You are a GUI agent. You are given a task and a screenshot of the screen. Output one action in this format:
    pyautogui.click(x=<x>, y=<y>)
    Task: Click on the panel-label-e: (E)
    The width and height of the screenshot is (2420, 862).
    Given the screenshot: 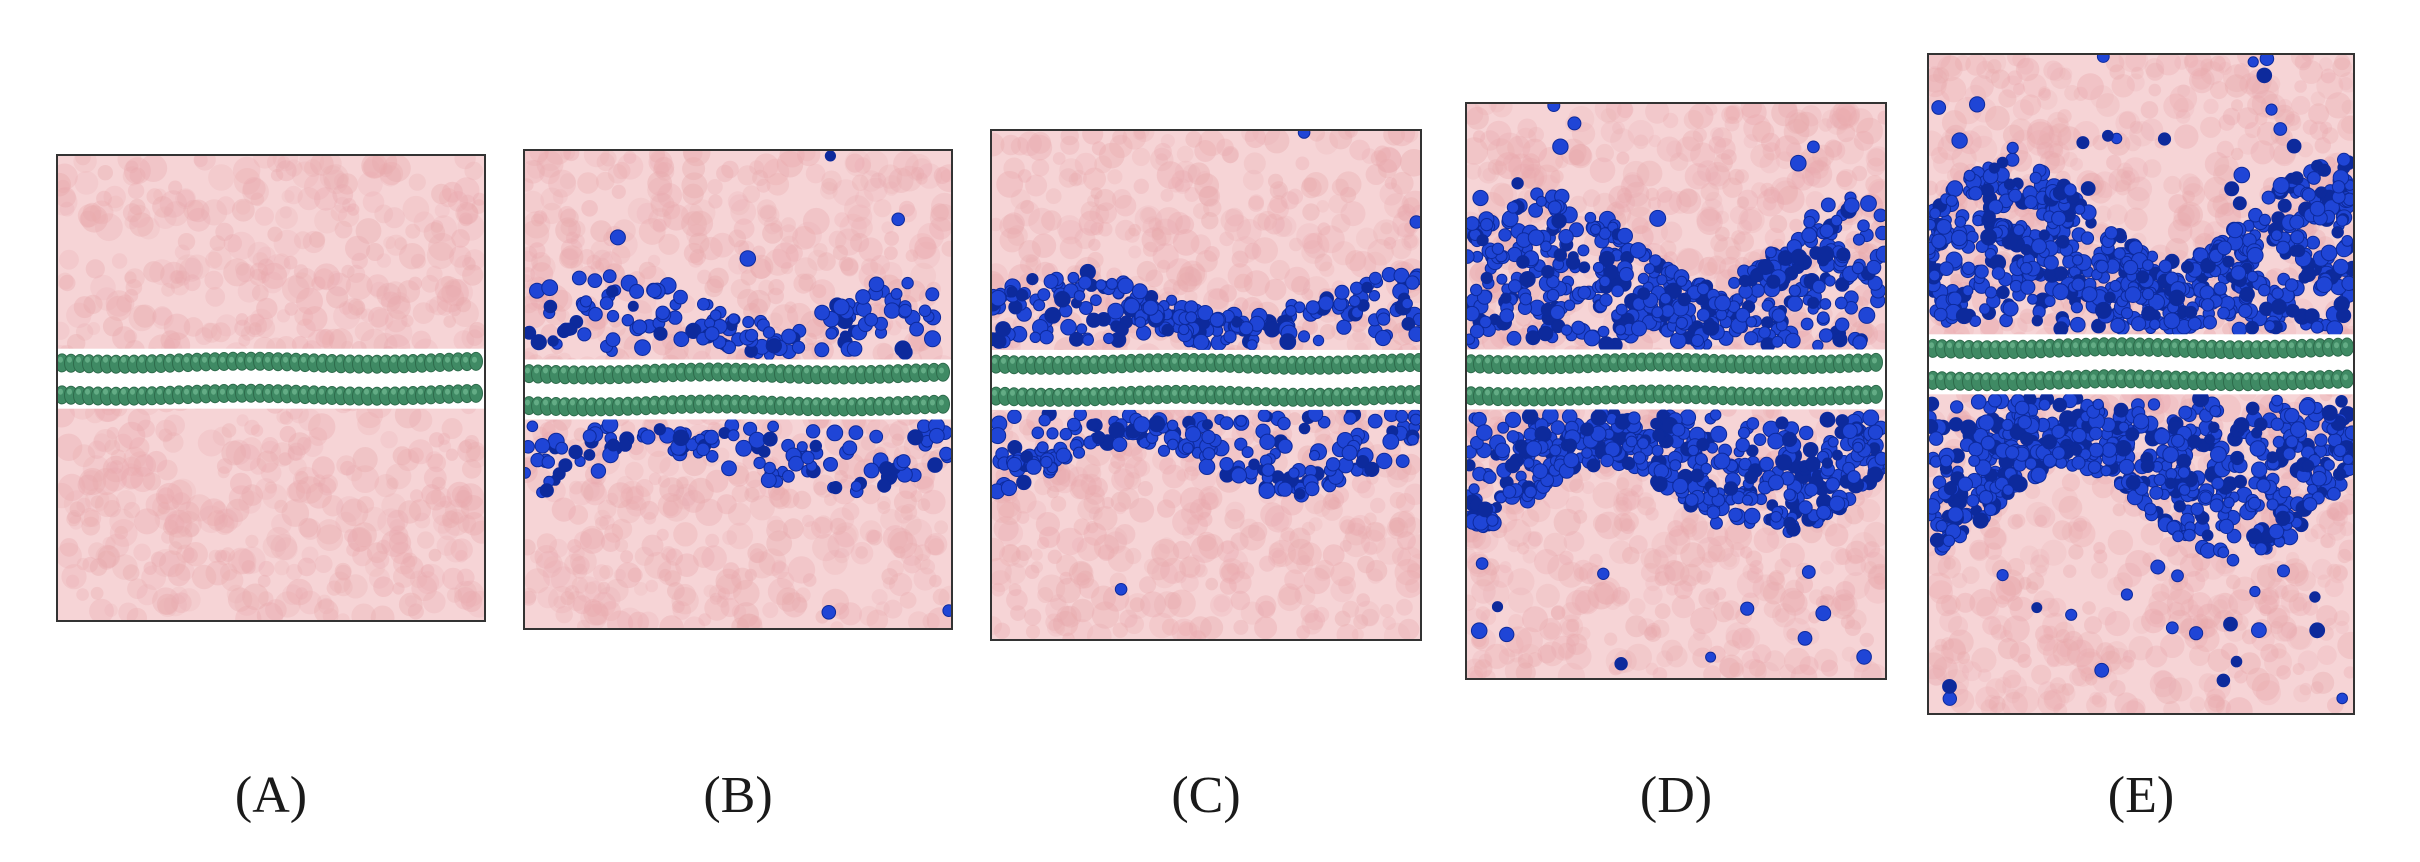 What is the action you would take?
    pyautogui.click(x=2141, y=795)
    